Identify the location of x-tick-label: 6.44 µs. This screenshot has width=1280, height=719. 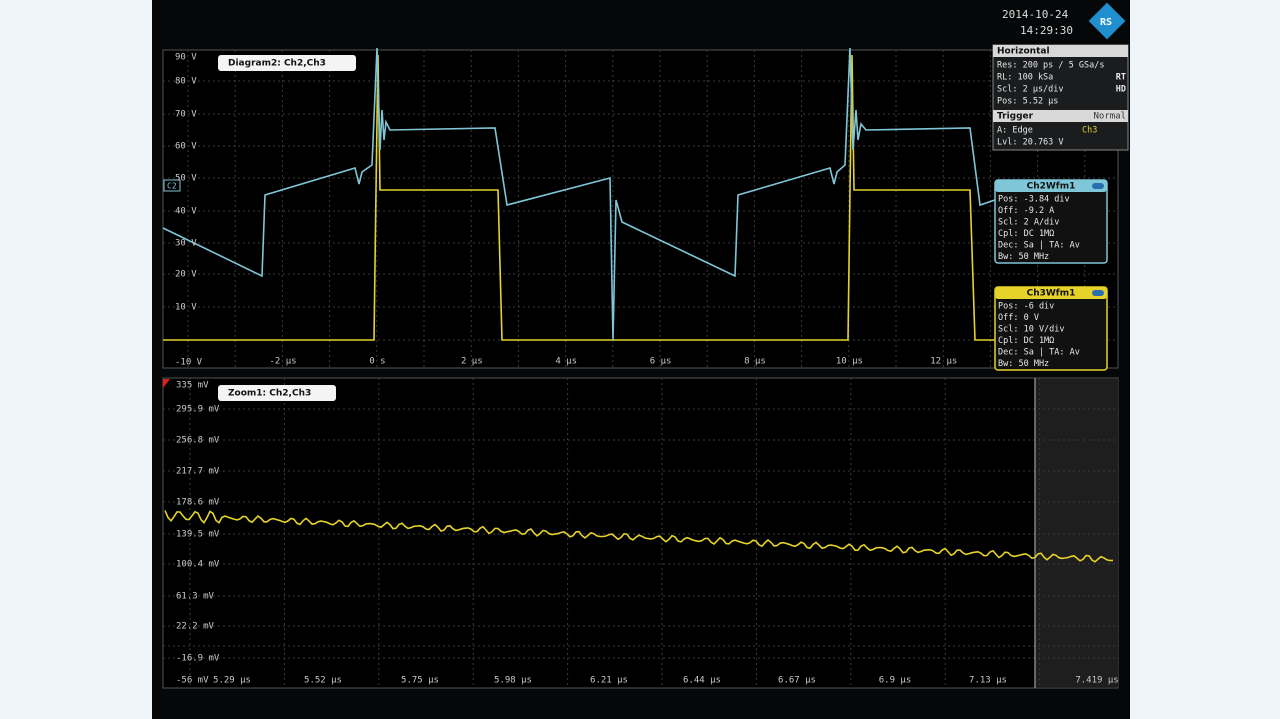
(702, 681).